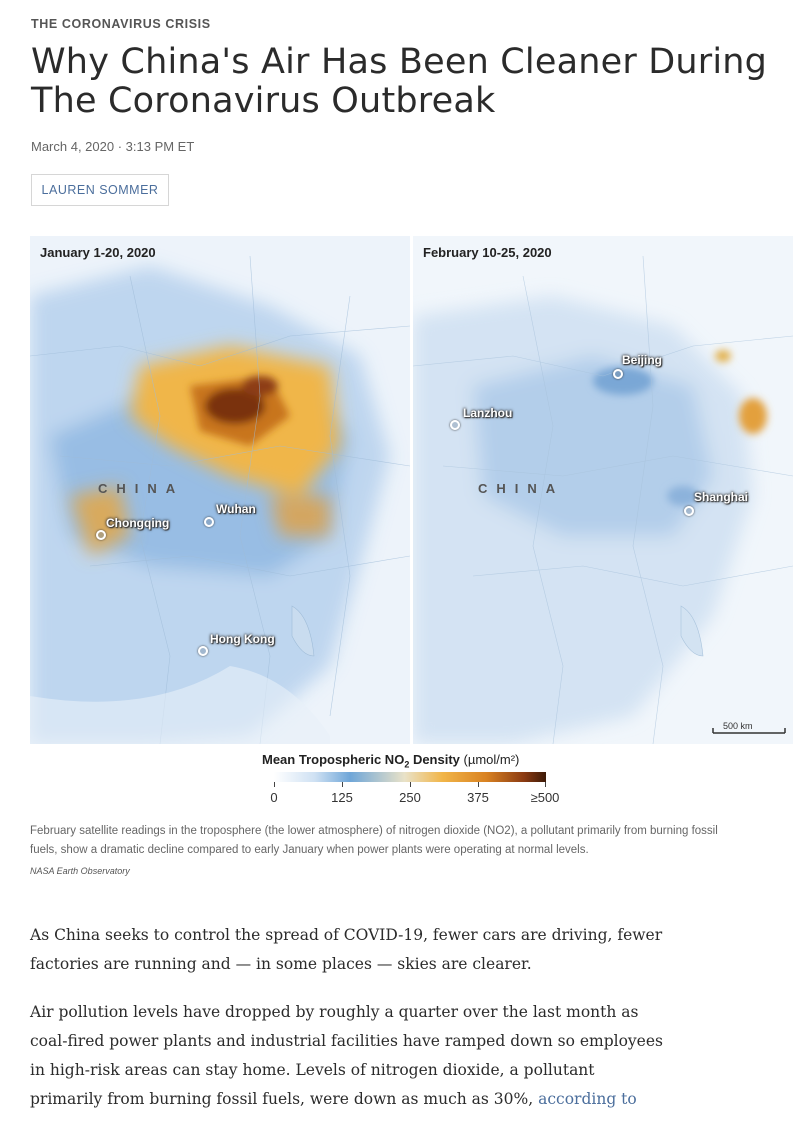 This screenshot has height=1121, width=812. Describe the element at coordinates (242, 639) in the screenshot. I see `place-label-hong-kong: Hong Kong` at that location.